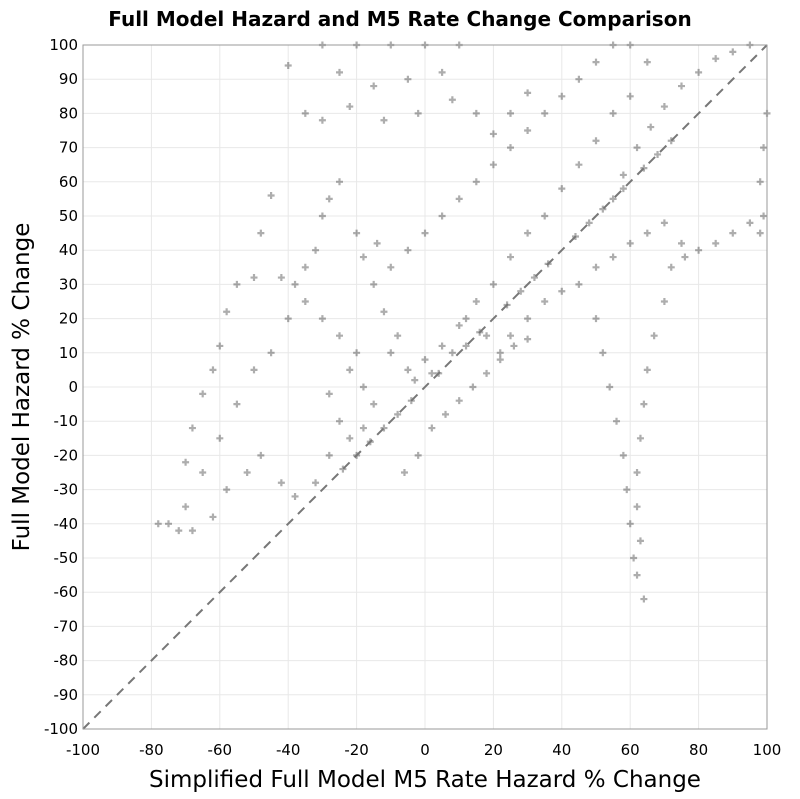 This screenshot has width=800, height=799. Describe the element at coordinates (68, 79) in the screenshot. I see `y-tick-label: 90` at that location.